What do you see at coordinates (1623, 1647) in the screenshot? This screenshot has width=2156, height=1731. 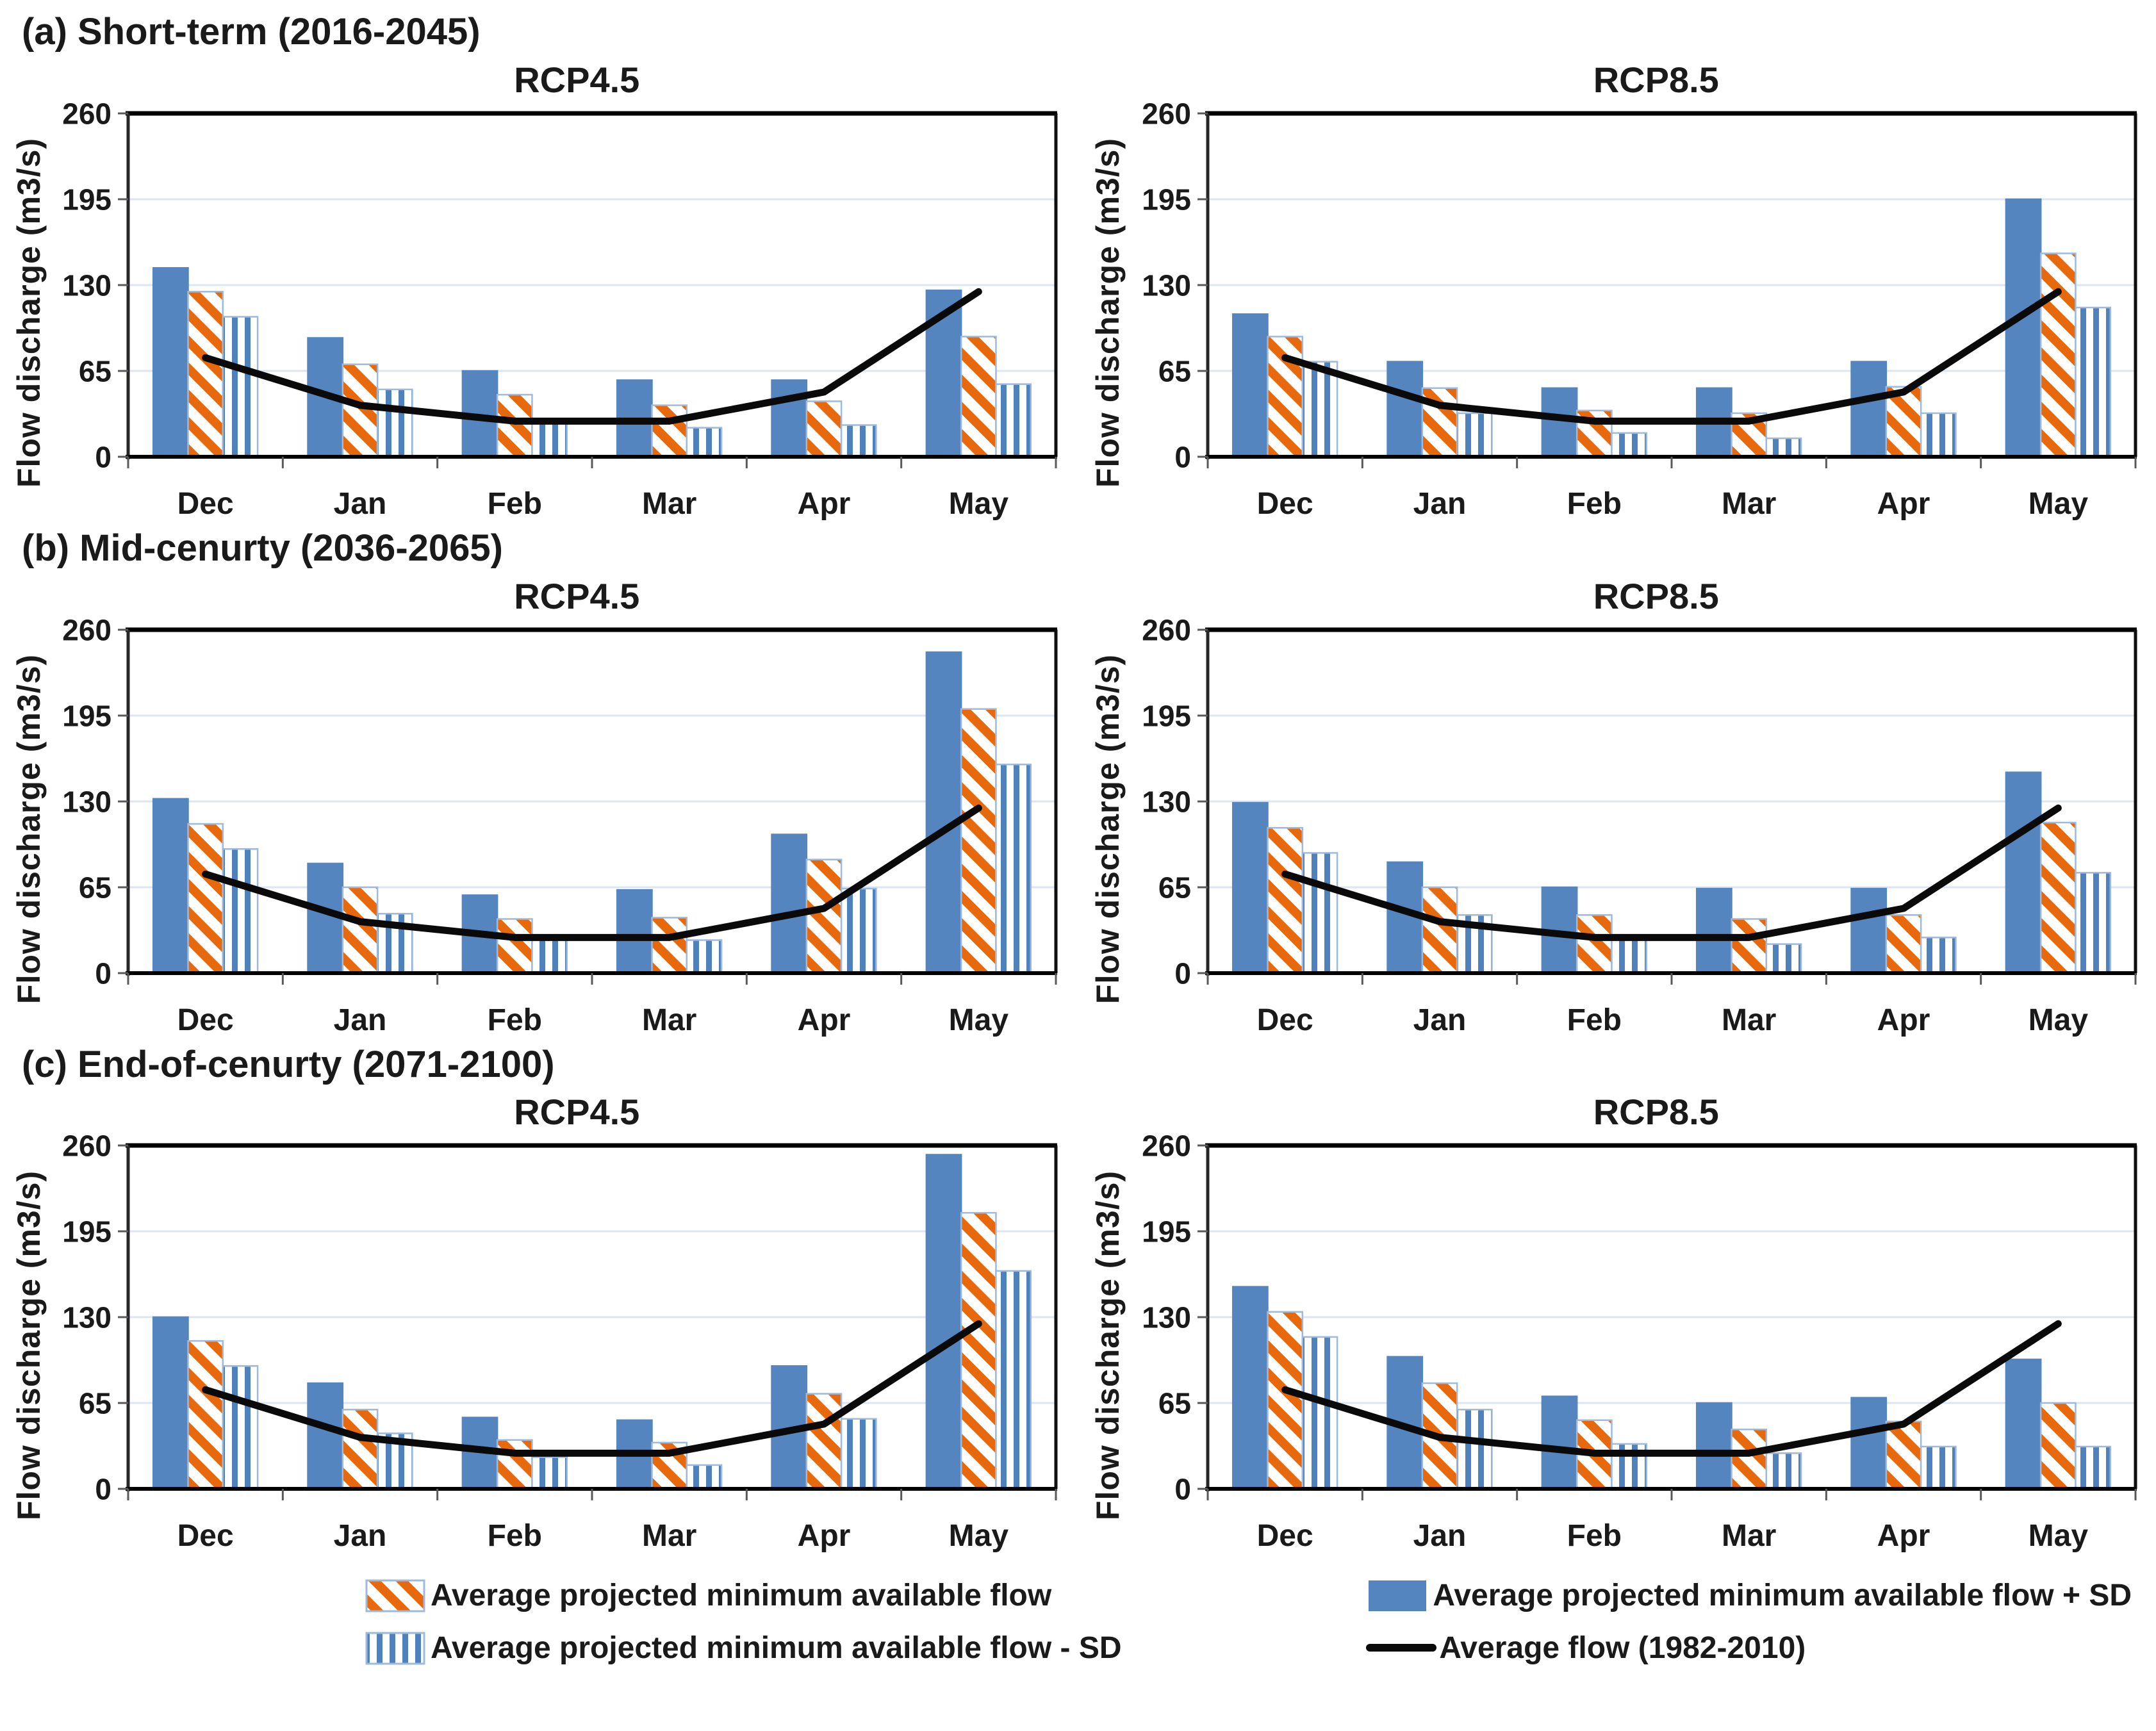 I see `legend-label: Average flow (1982-2010)` at bounding box center [1623, 1647].